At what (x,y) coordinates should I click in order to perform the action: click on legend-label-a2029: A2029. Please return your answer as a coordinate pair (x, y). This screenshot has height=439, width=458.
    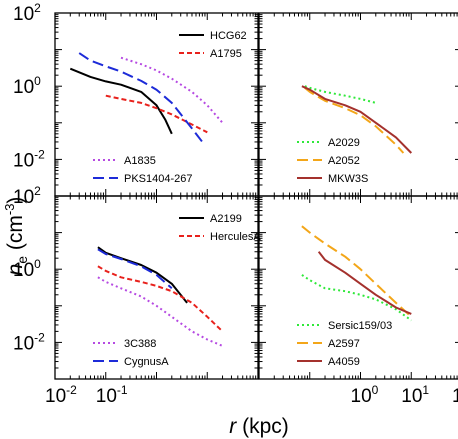
    Looking at the image, I should click on (344, 143).